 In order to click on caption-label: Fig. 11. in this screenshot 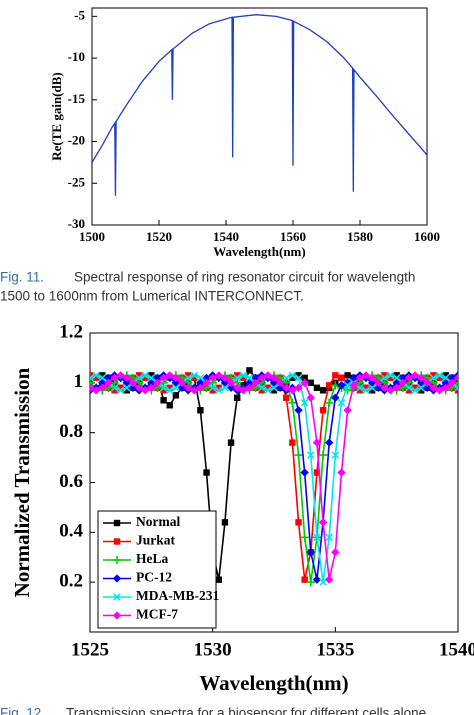, I will do `click(22, 277)`.